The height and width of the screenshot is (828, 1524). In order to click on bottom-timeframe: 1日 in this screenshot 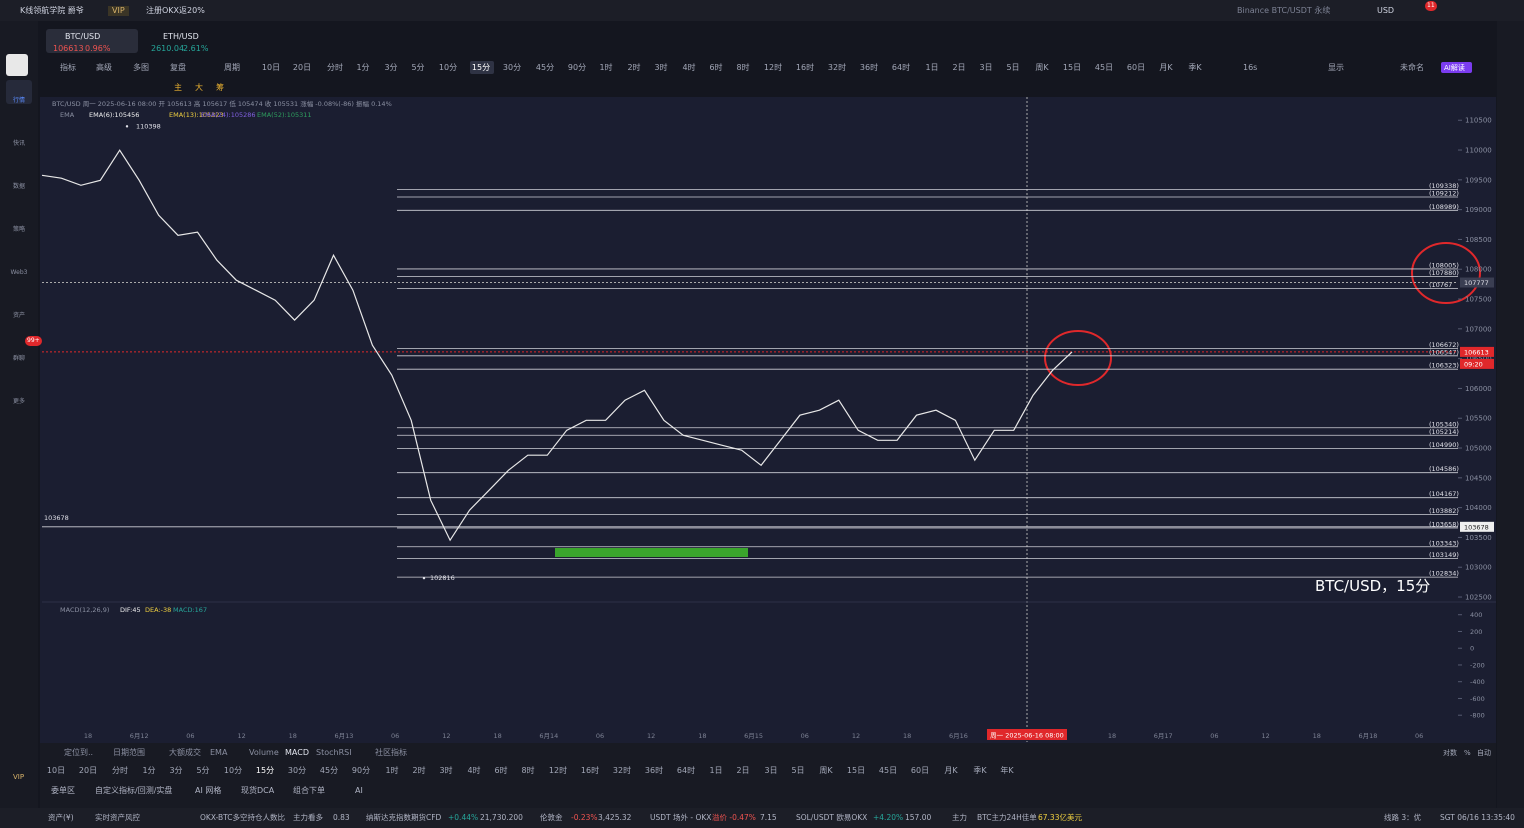, I will do `click(716, 770)`.